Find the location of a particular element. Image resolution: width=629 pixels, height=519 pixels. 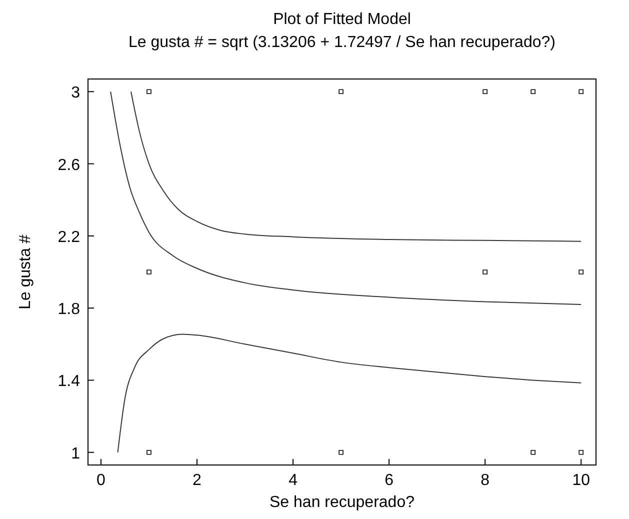

x-axis-title: Se han recuperado? is located at coordinates (342, 502).